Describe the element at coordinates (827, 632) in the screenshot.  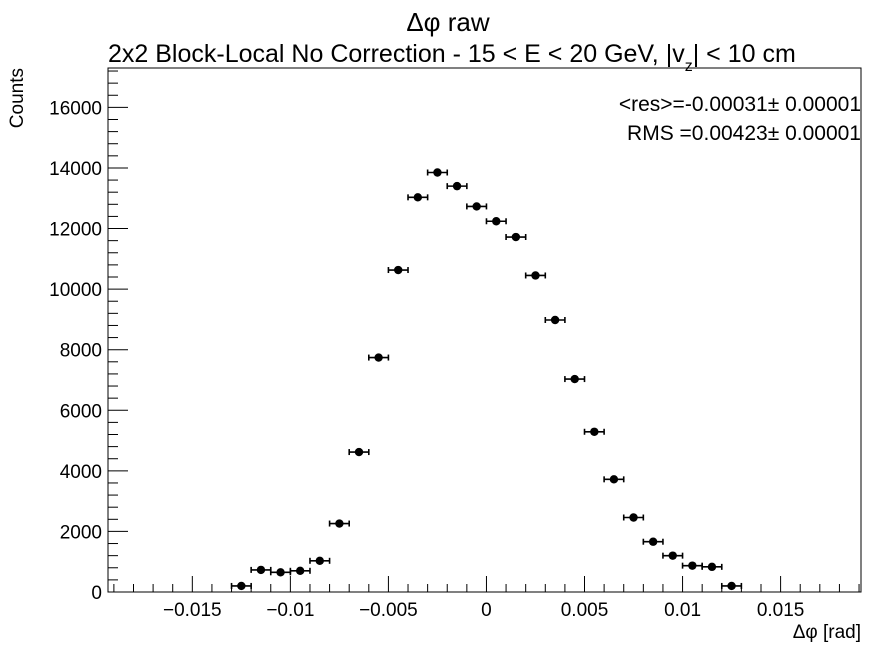
I see `x-axis-title: Δφ [rad]` at that location.